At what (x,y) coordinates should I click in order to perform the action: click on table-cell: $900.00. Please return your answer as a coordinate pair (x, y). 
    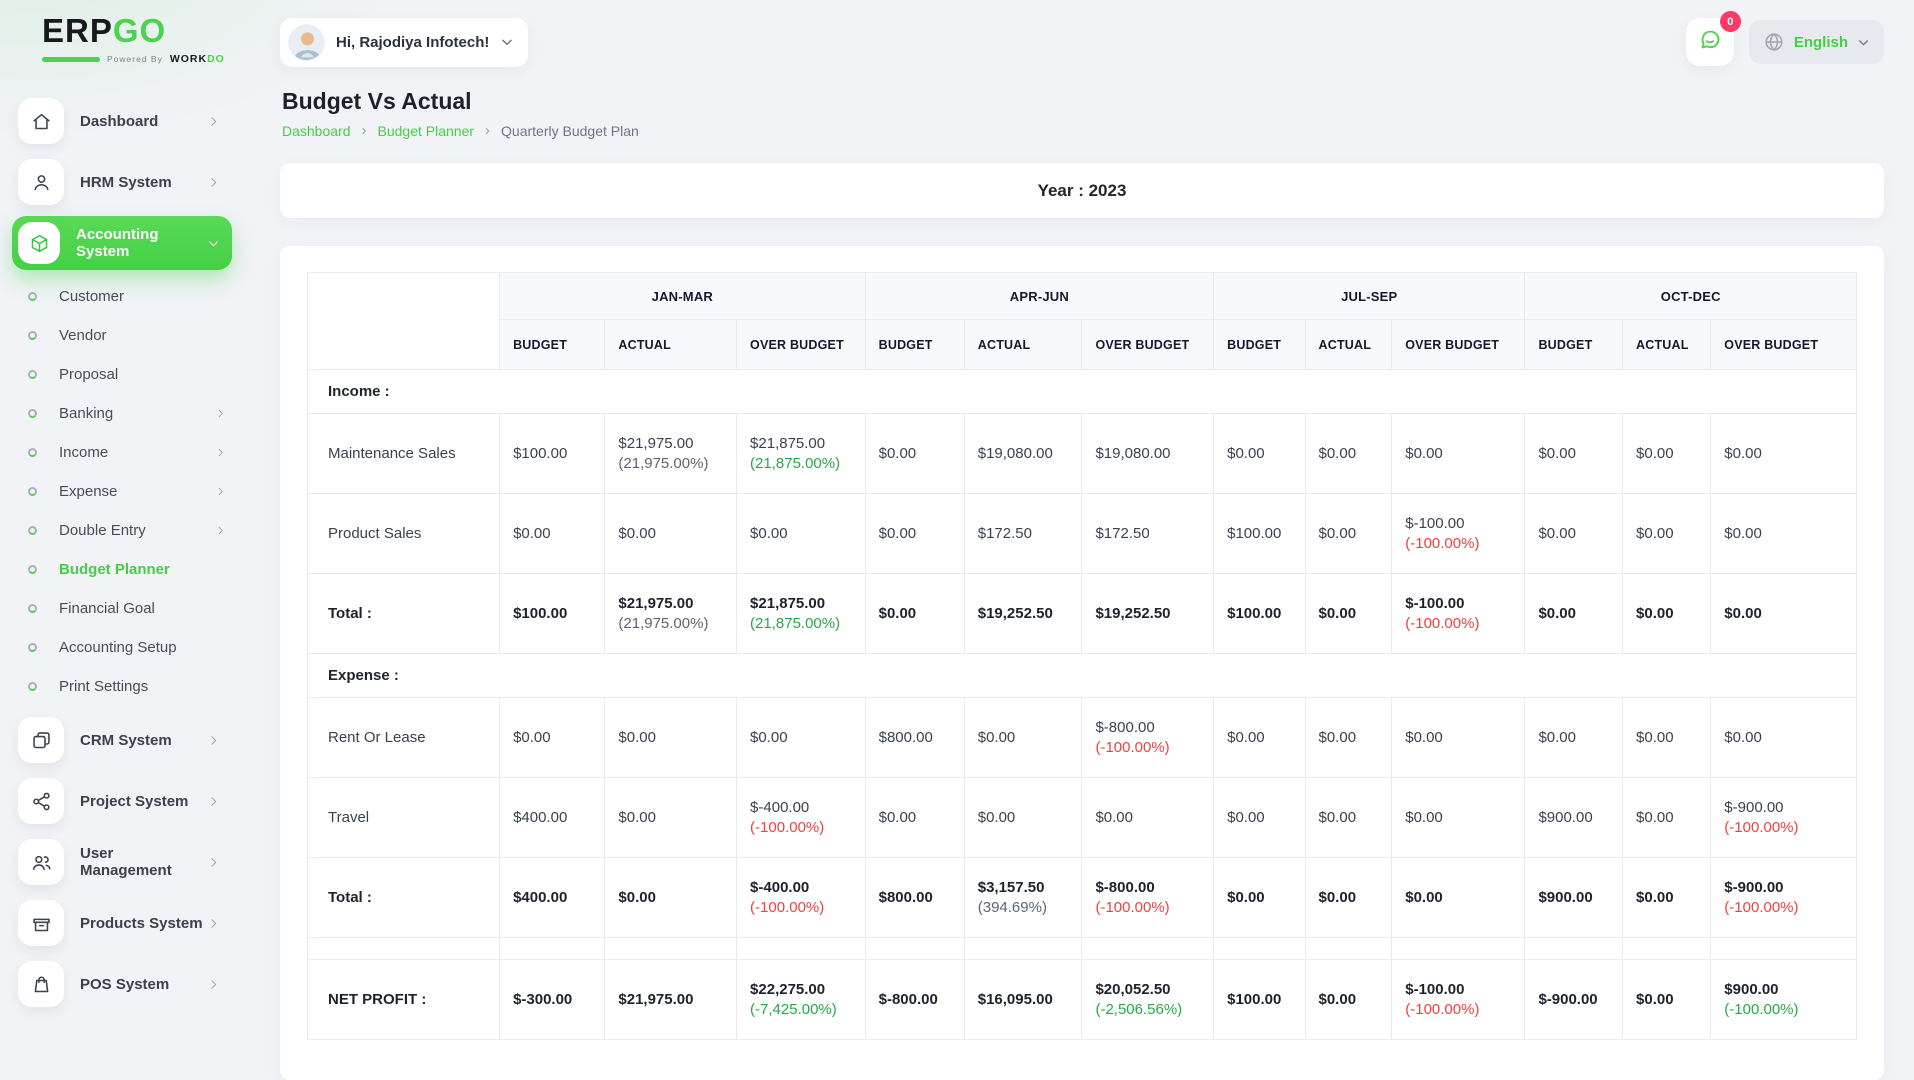
    Looking at the image, I should click on (1574, 817).